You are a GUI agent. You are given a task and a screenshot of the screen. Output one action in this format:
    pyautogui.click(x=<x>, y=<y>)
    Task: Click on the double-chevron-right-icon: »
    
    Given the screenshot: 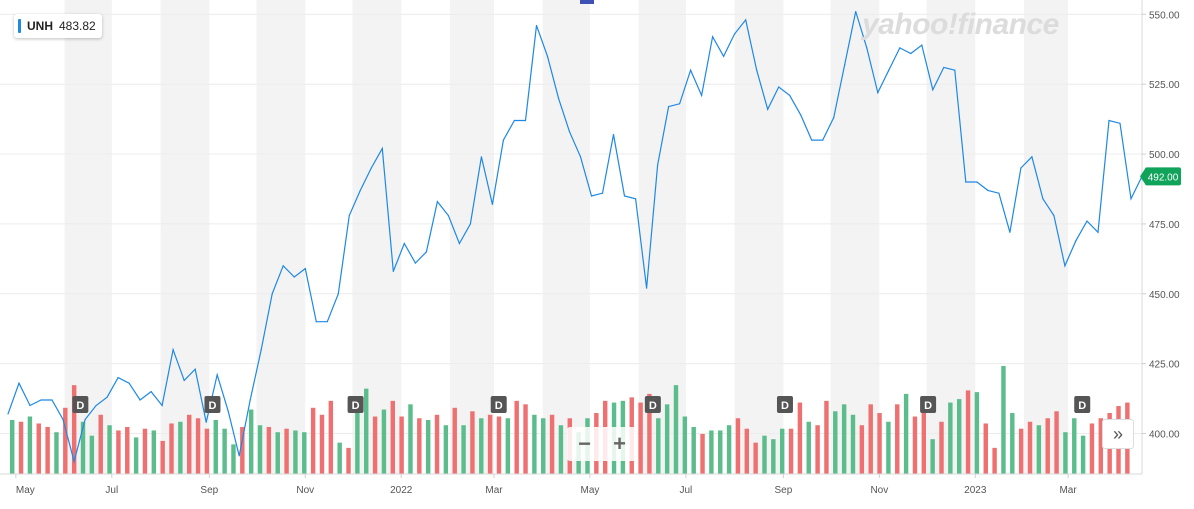 What is the action you would take?
    pyautogui.click(x=1117, y=433)
    